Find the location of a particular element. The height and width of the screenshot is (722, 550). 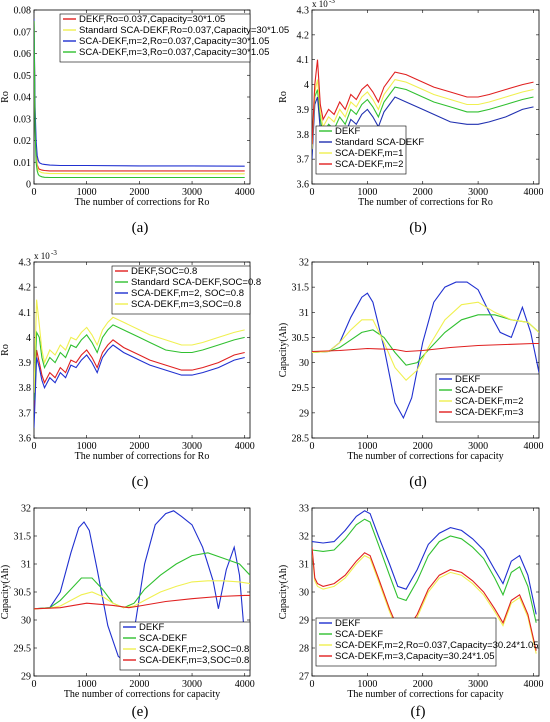

legend-entry: SCA-DEKF,m=3,Ro=0.037,Capacity=30*1.05 is located at coordinates (174, 52).